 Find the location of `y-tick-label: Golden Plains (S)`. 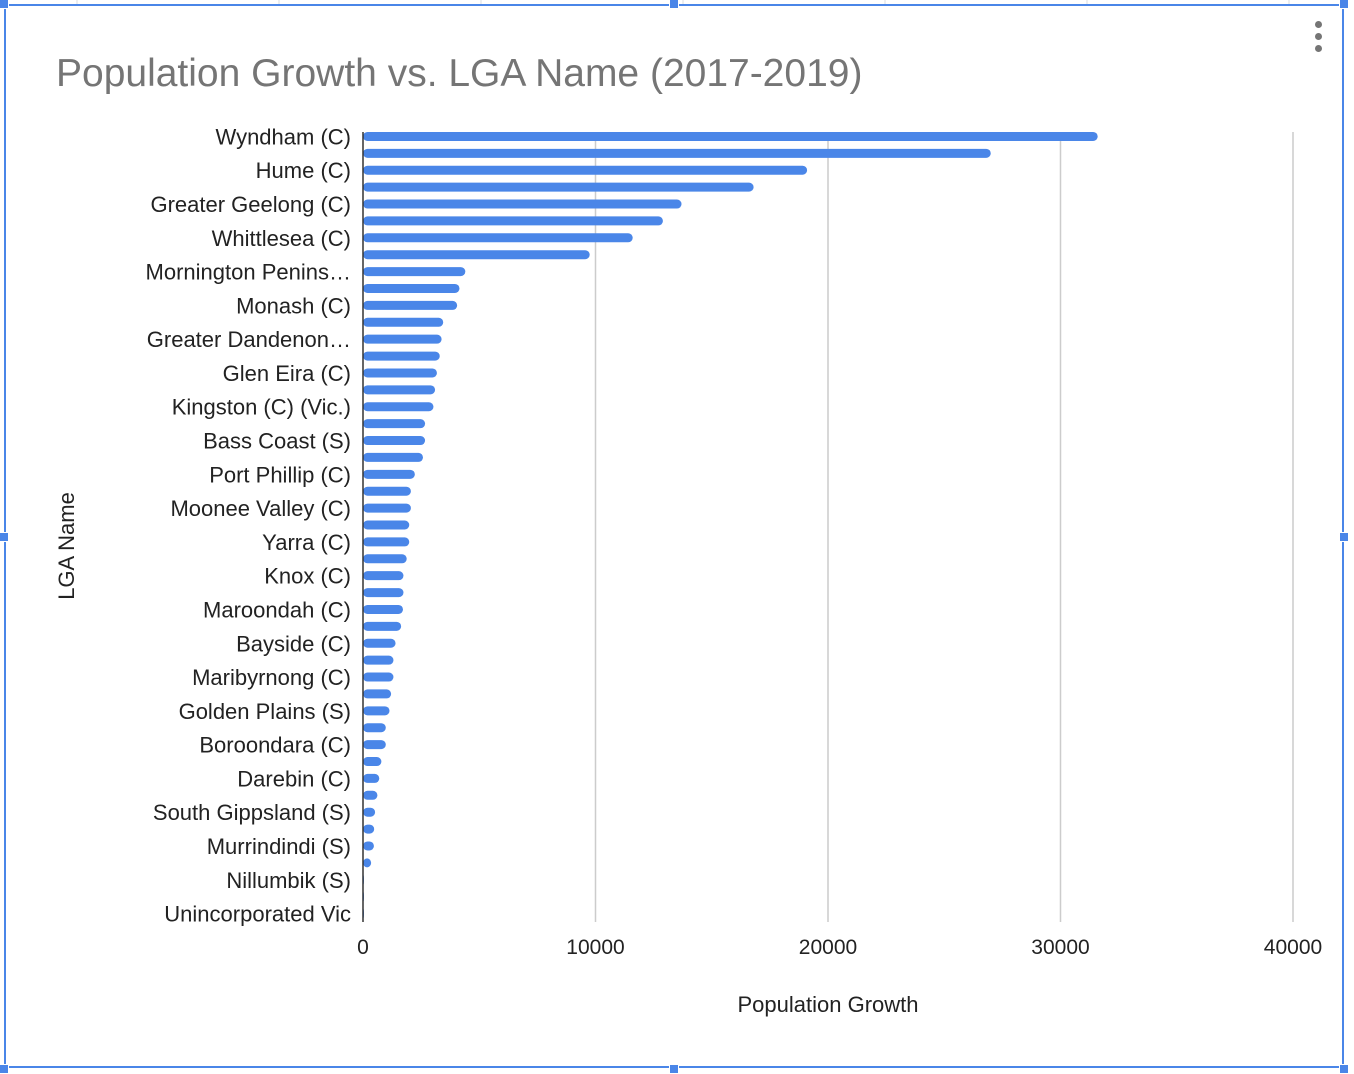

y-tick-label: Golden Plains (S) is located at coordinates (265, 711).